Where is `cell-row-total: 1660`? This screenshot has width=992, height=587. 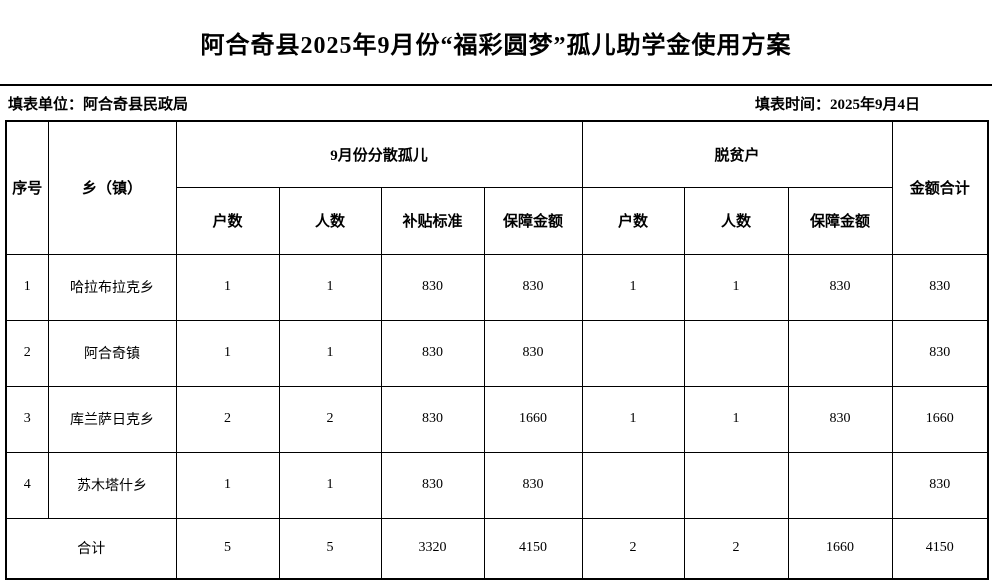 cell-row-total: 1660 is located at coordinates (940, 419).